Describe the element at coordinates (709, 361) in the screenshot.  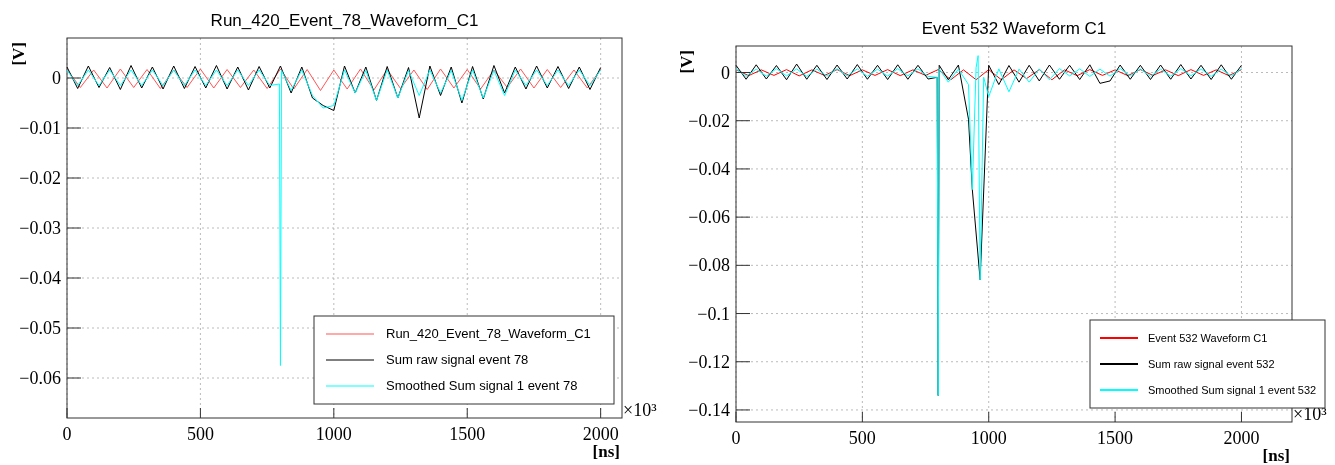
I see `y-tick-label: −0.12` at that location.